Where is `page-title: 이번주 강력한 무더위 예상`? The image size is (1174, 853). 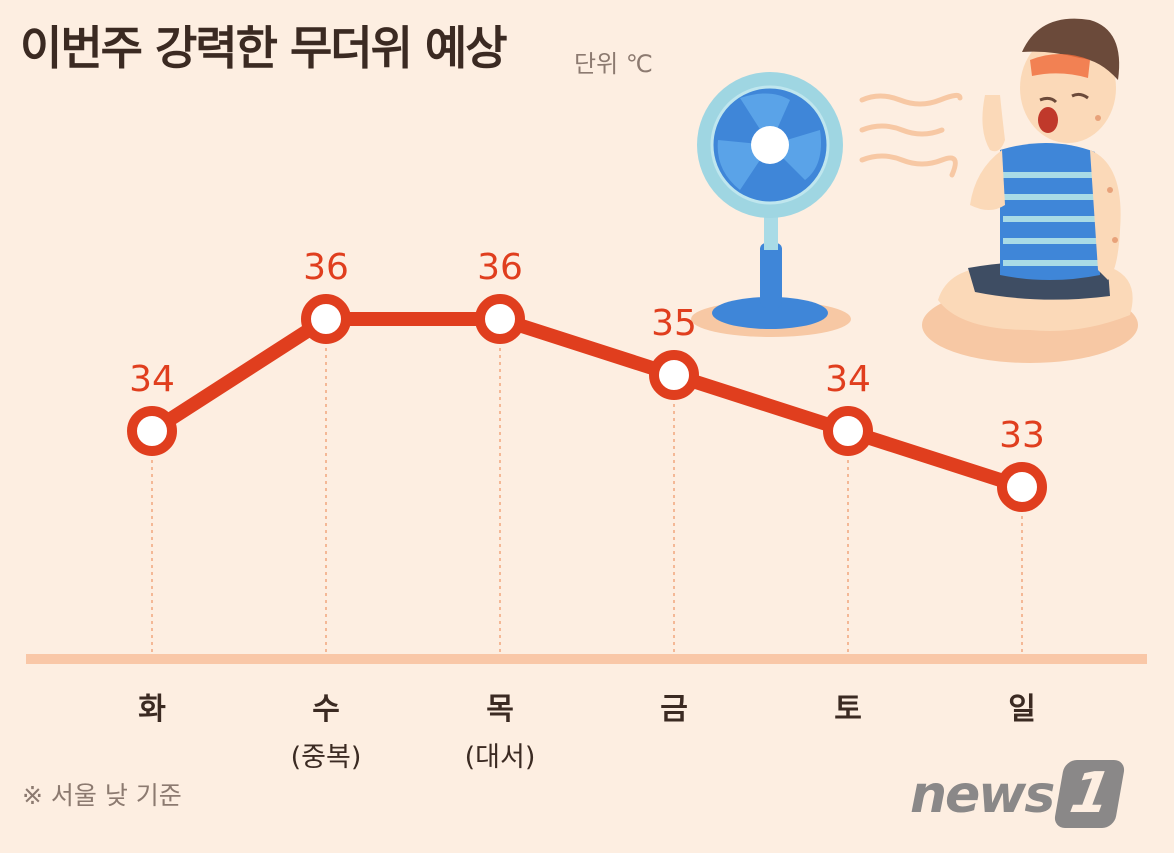 page-title: 이번주 강력한 무더위 예상 is located at coordinates (264, 48).